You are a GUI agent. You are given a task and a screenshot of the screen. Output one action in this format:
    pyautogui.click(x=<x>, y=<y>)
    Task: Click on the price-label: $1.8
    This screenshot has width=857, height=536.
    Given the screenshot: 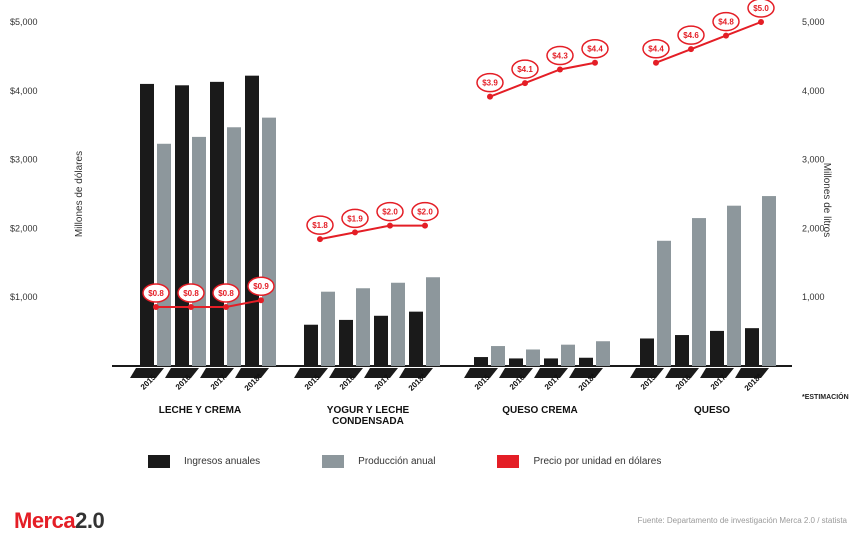 What is the action you would take?
    pyautogui.click(x=320, y=225)
    